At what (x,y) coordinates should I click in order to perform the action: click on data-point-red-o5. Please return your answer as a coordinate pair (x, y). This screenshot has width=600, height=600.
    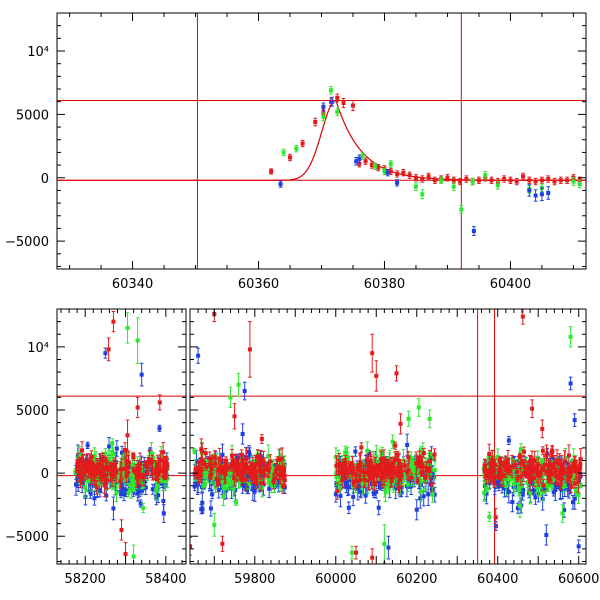
    Looking at the image, I should click on (121, 530).